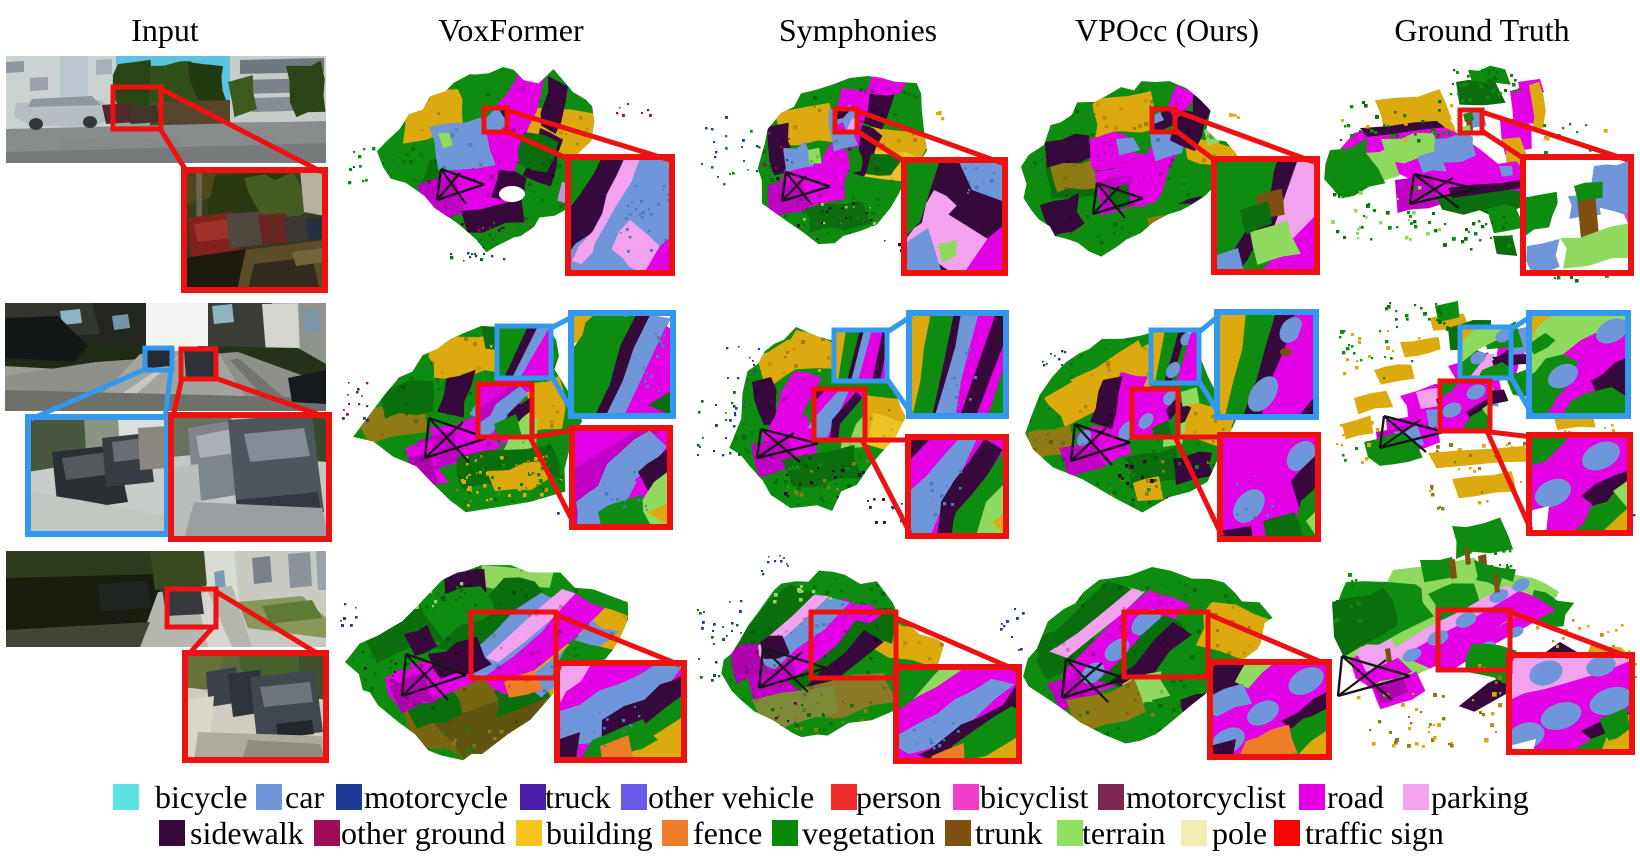 The height and width of the screenshot is (863, 1640). Describe the element at coordinates (727, 833) in the screenshot. I see `svg-text: fence` at that location.